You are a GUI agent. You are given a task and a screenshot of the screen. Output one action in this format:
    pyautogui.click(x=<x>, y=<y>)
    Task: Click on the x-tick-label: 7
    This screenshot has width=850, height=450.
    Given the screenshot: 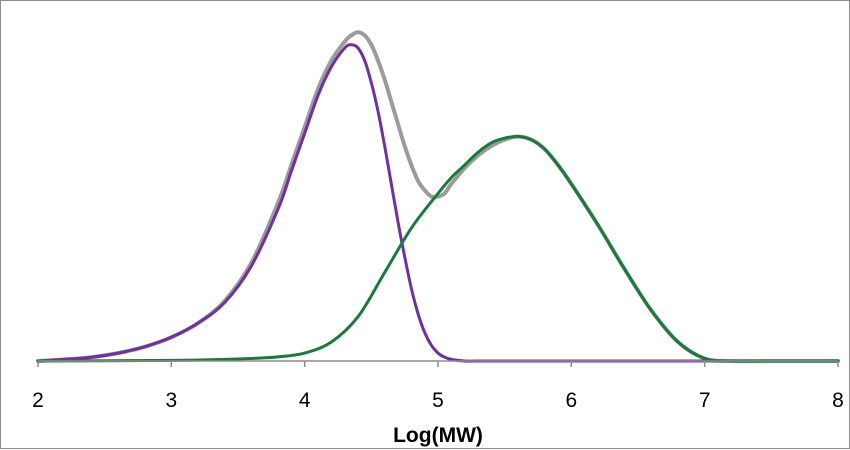 What is the action you would take?
    pyautogui.click(x=705, y=400)
    